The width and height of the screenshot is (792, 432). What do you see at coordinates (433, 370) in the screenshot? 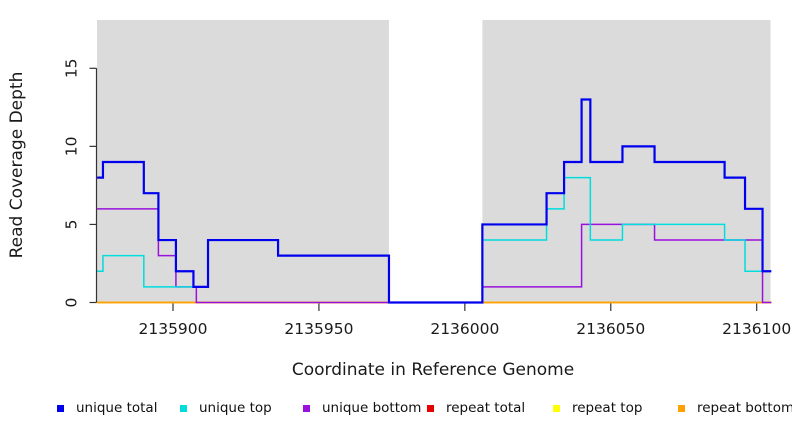
I see `x-axis-title: Coordinate in Reference Genome` at bounding box center [433, 370].